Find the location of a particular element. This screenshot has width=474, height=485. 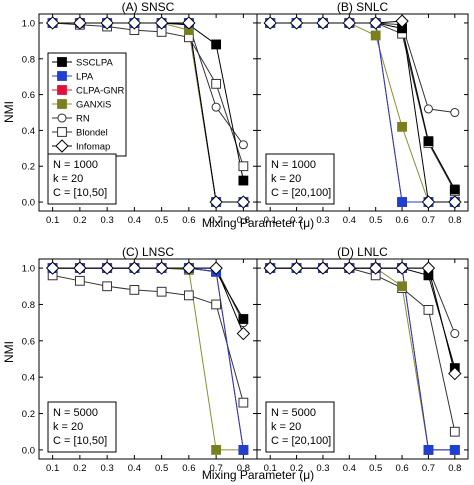

panel-title: (A) SNSC is located at coordinates (148, 7).